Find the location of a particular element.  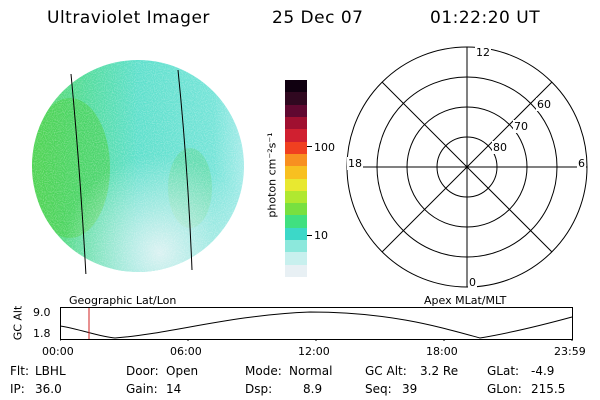

gain-value: 14 is located at coordinates (174, 389).